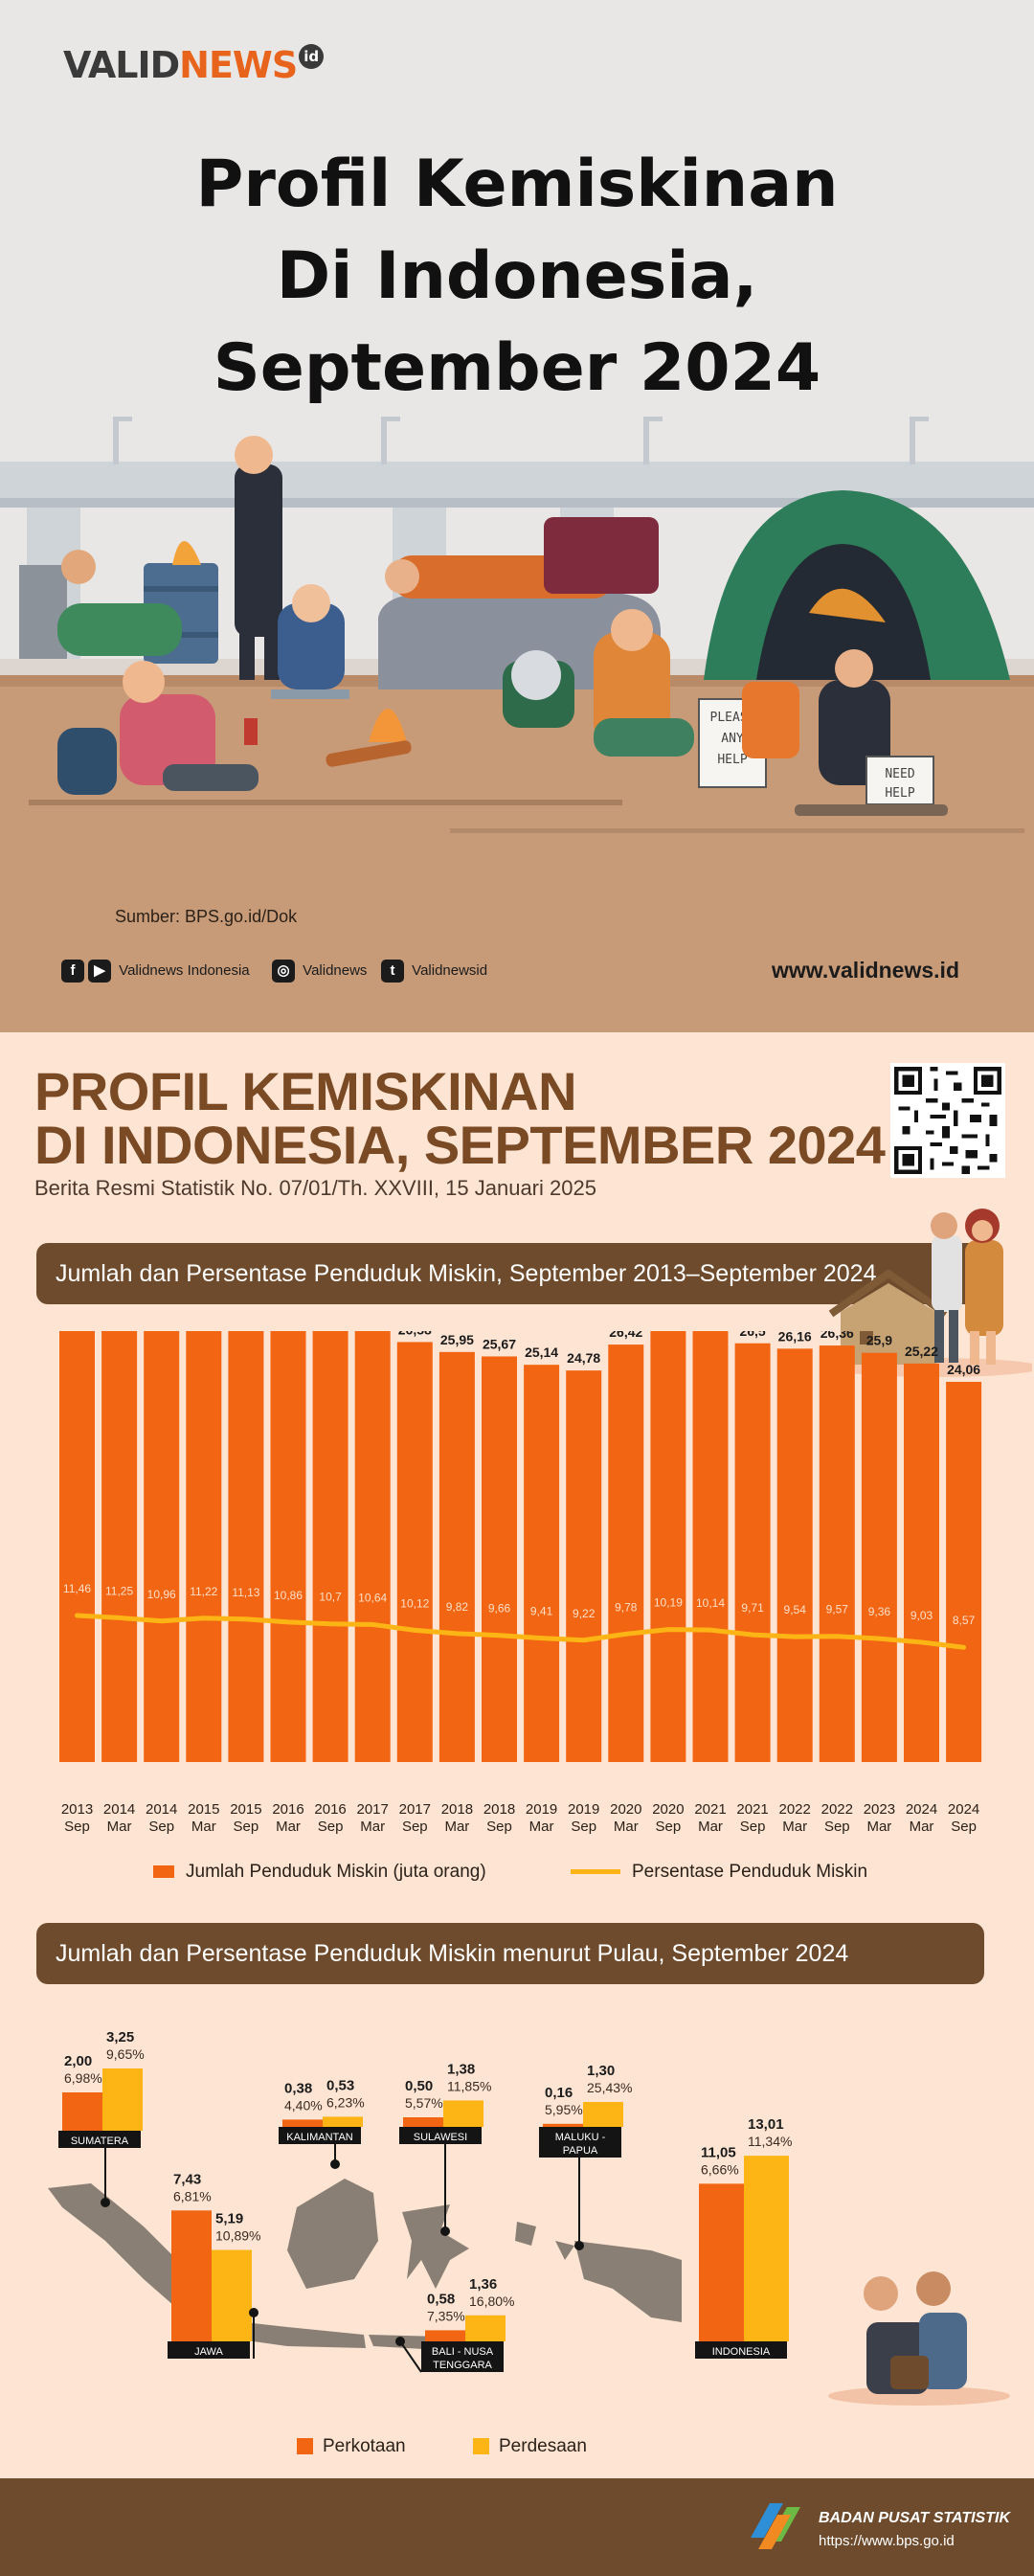  I want to click on region-tag-label: BALI - NUSA, so click(463, 2352).